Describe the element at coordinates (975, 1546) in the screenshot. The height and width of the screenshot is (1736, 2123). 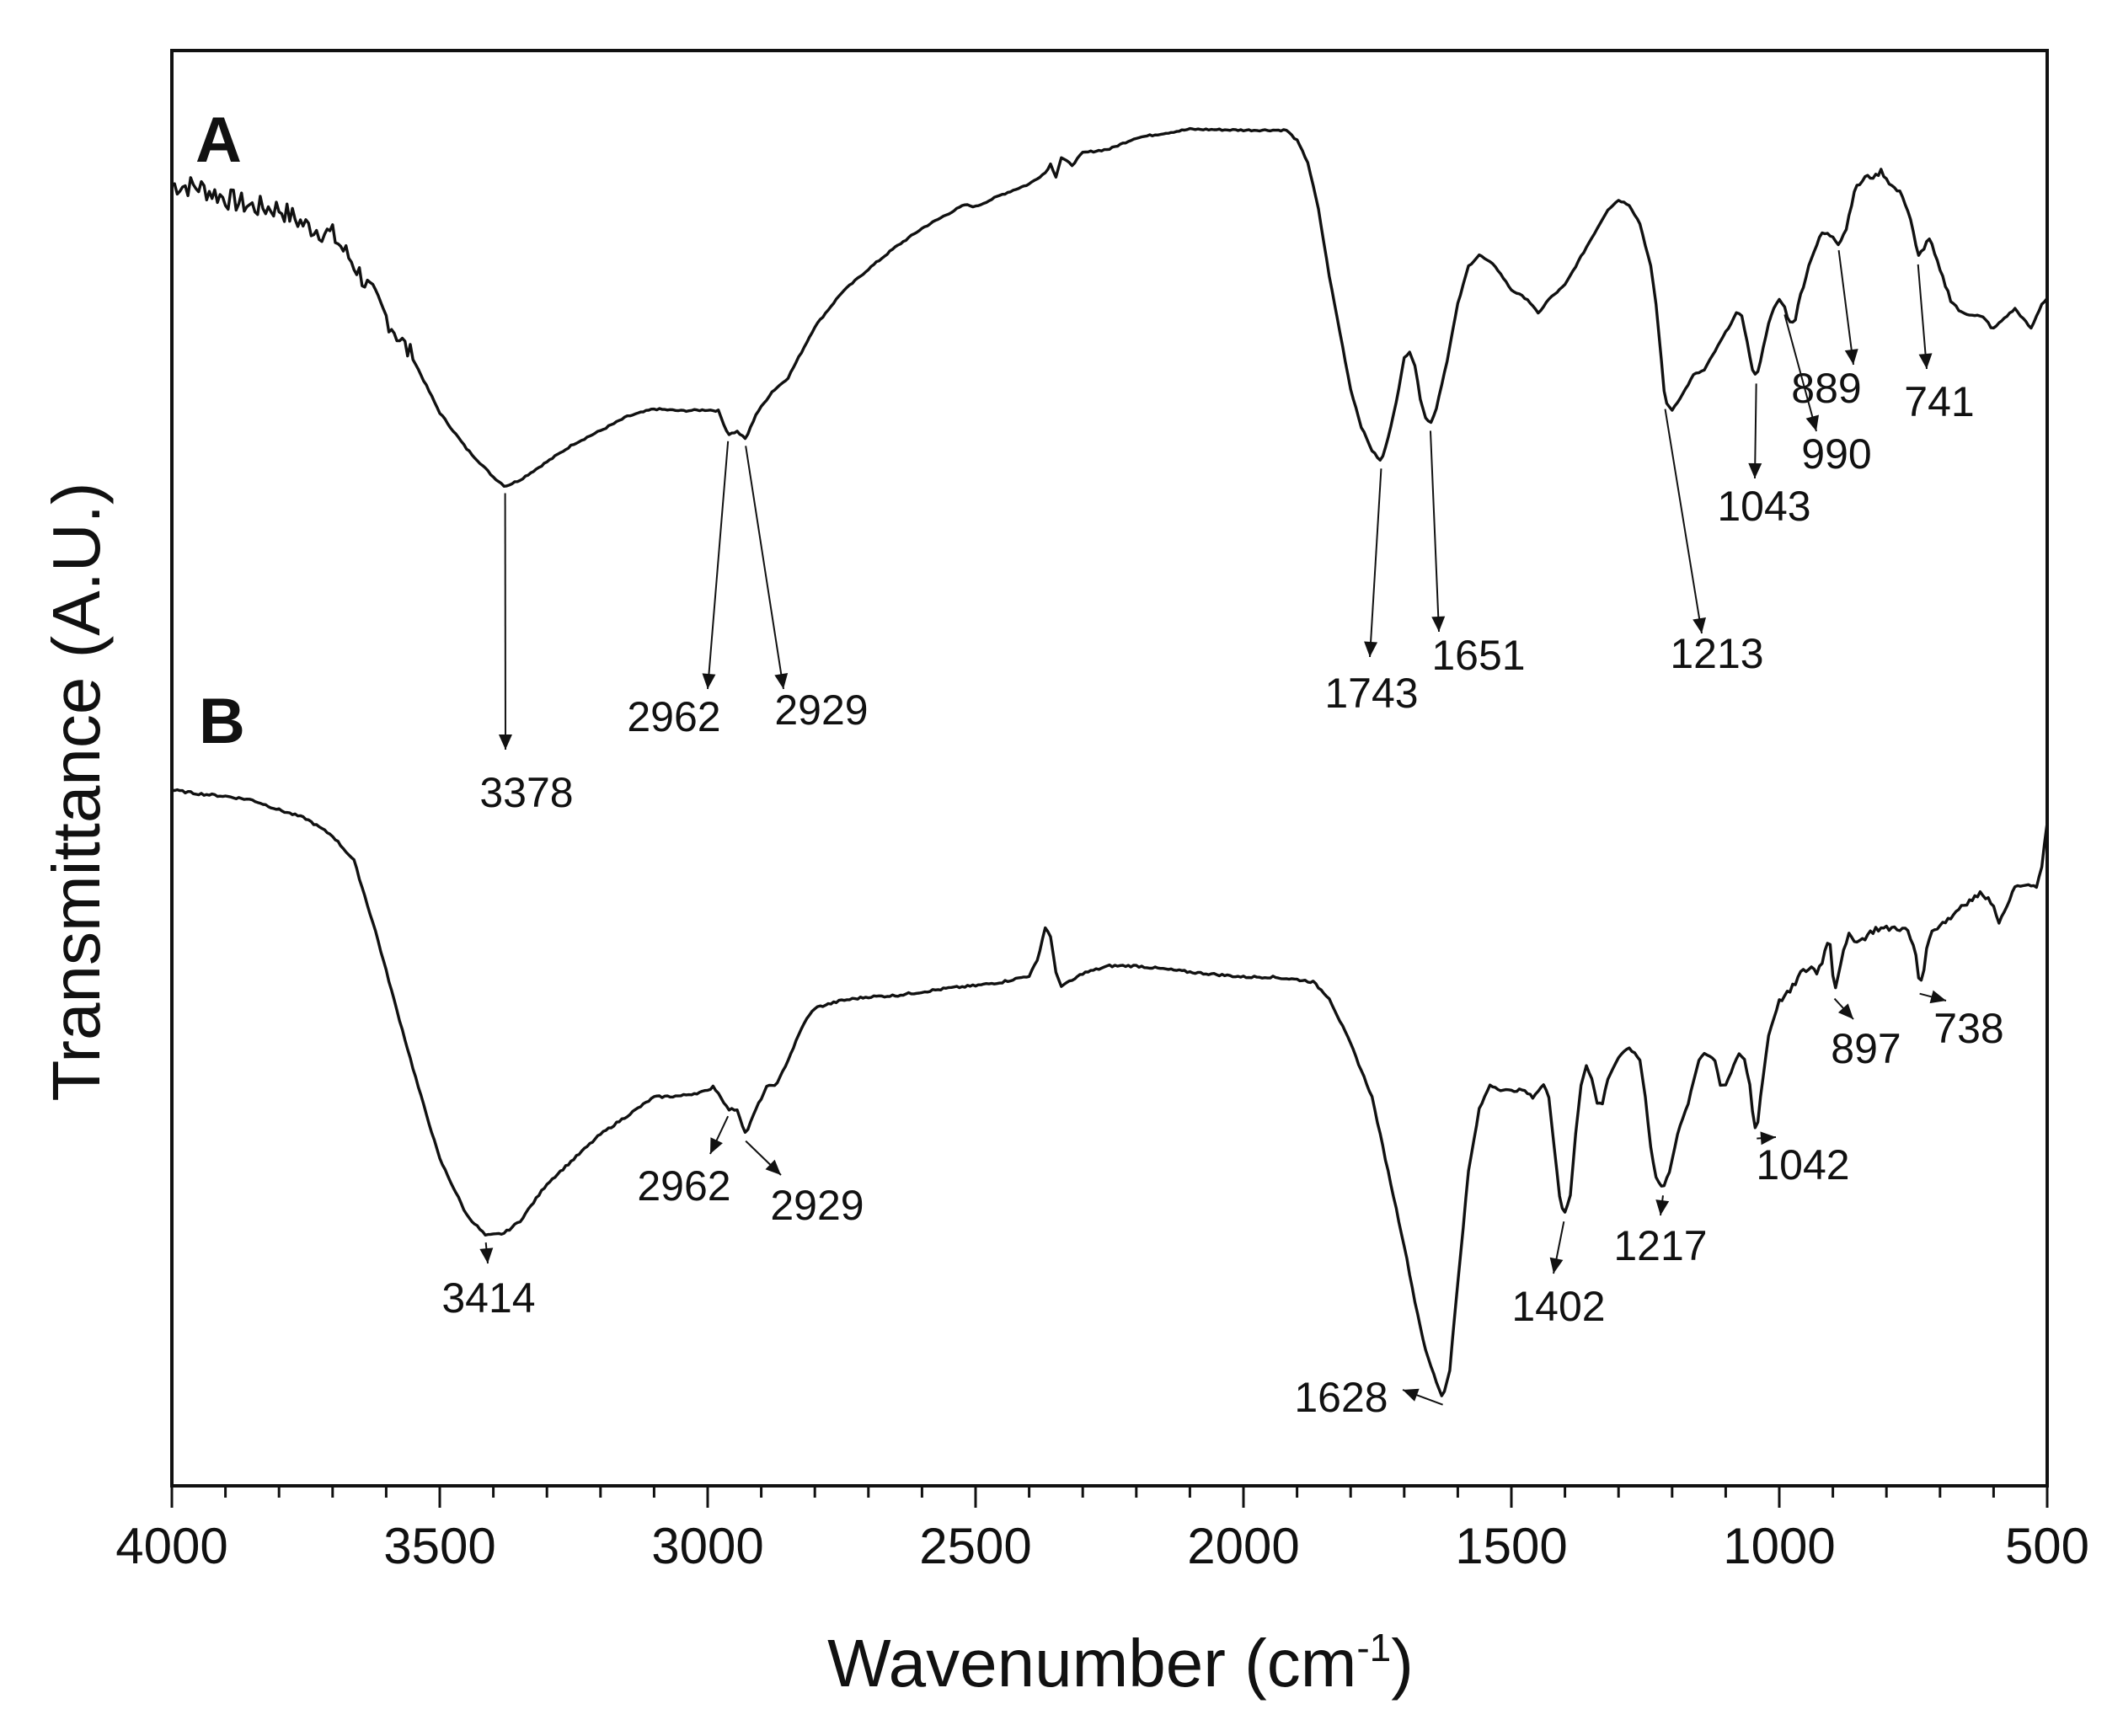
I see `x-tick-label: 2500` at that location.